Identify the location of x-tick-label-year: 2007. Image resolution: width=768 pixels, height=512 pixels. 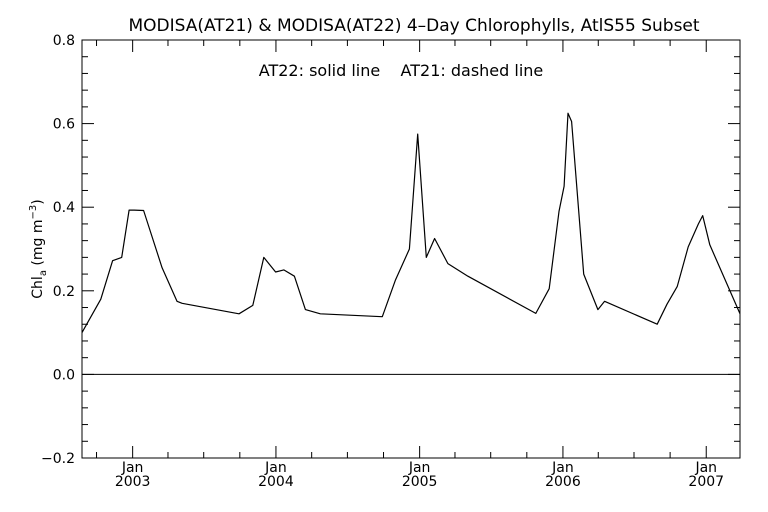
(706, 482).